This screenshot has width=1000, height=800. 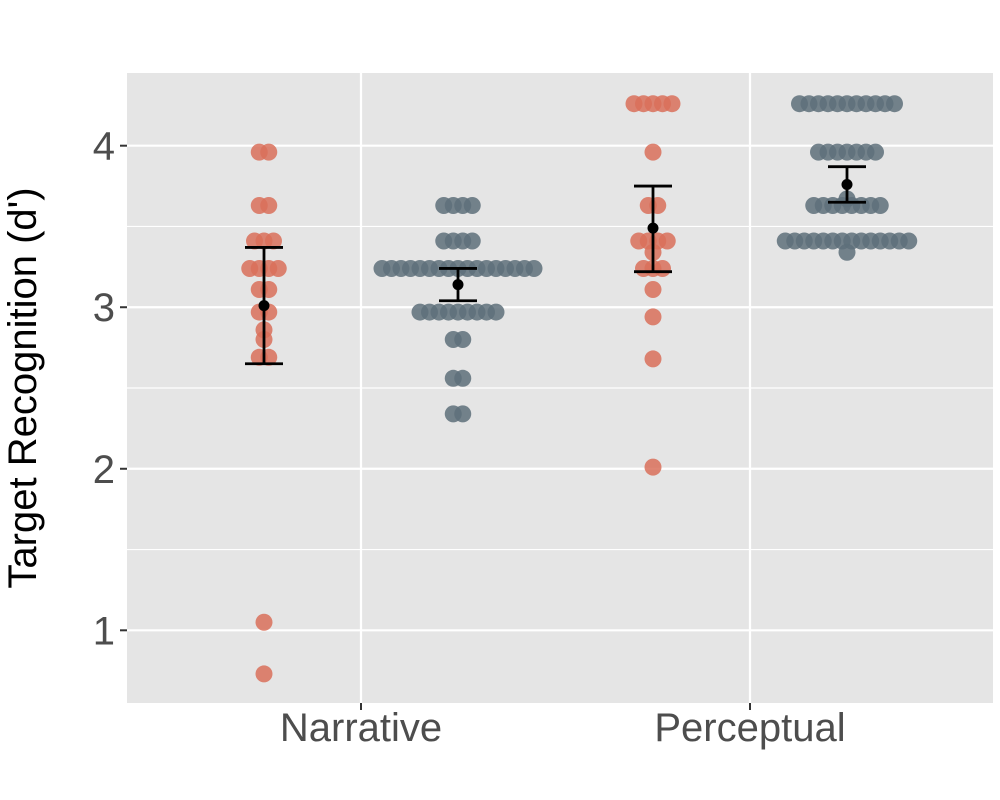 I want to click on x-category-label: Perceptual, so click(x=749, y=728).